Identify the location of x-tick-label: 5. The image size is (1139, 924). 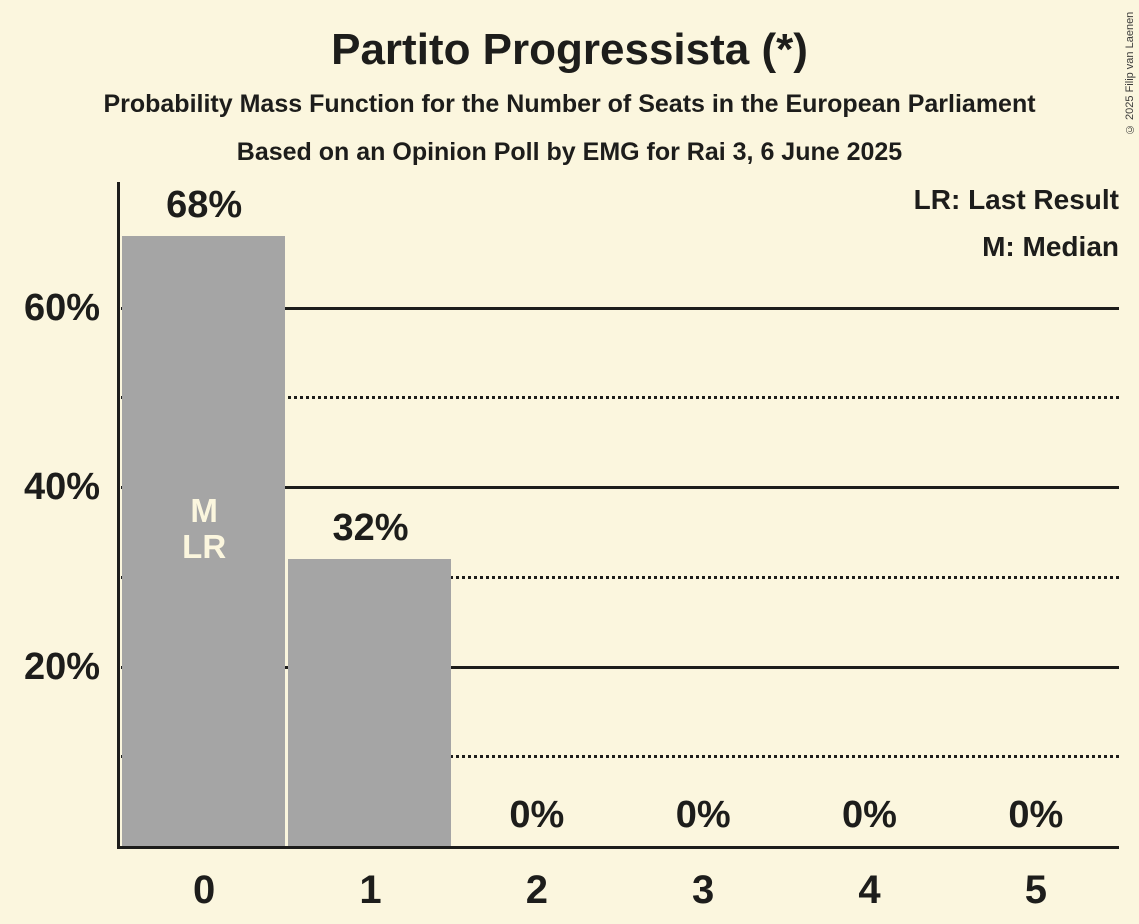
(1035, 890).